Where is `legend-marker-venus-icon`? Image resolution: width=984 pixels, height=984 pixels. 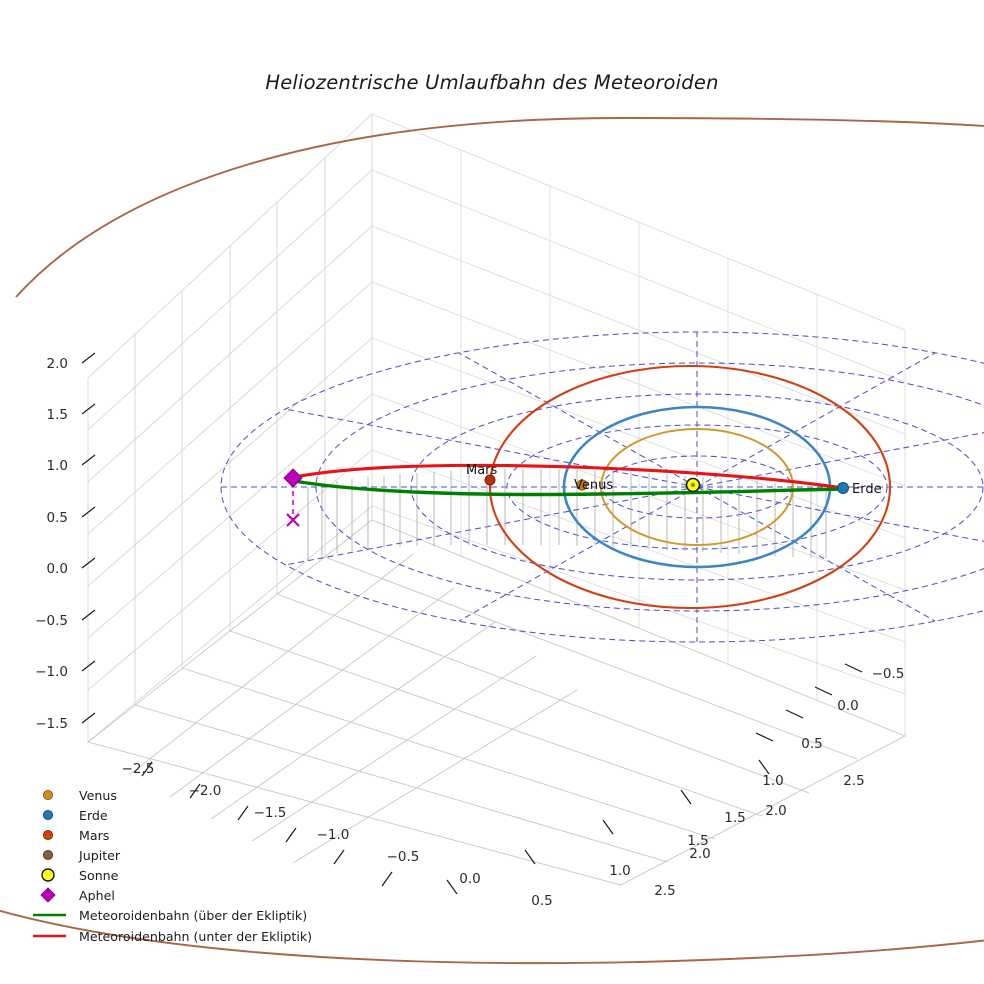
legend-marker-venus-icon is located at coordinates (48, 795).